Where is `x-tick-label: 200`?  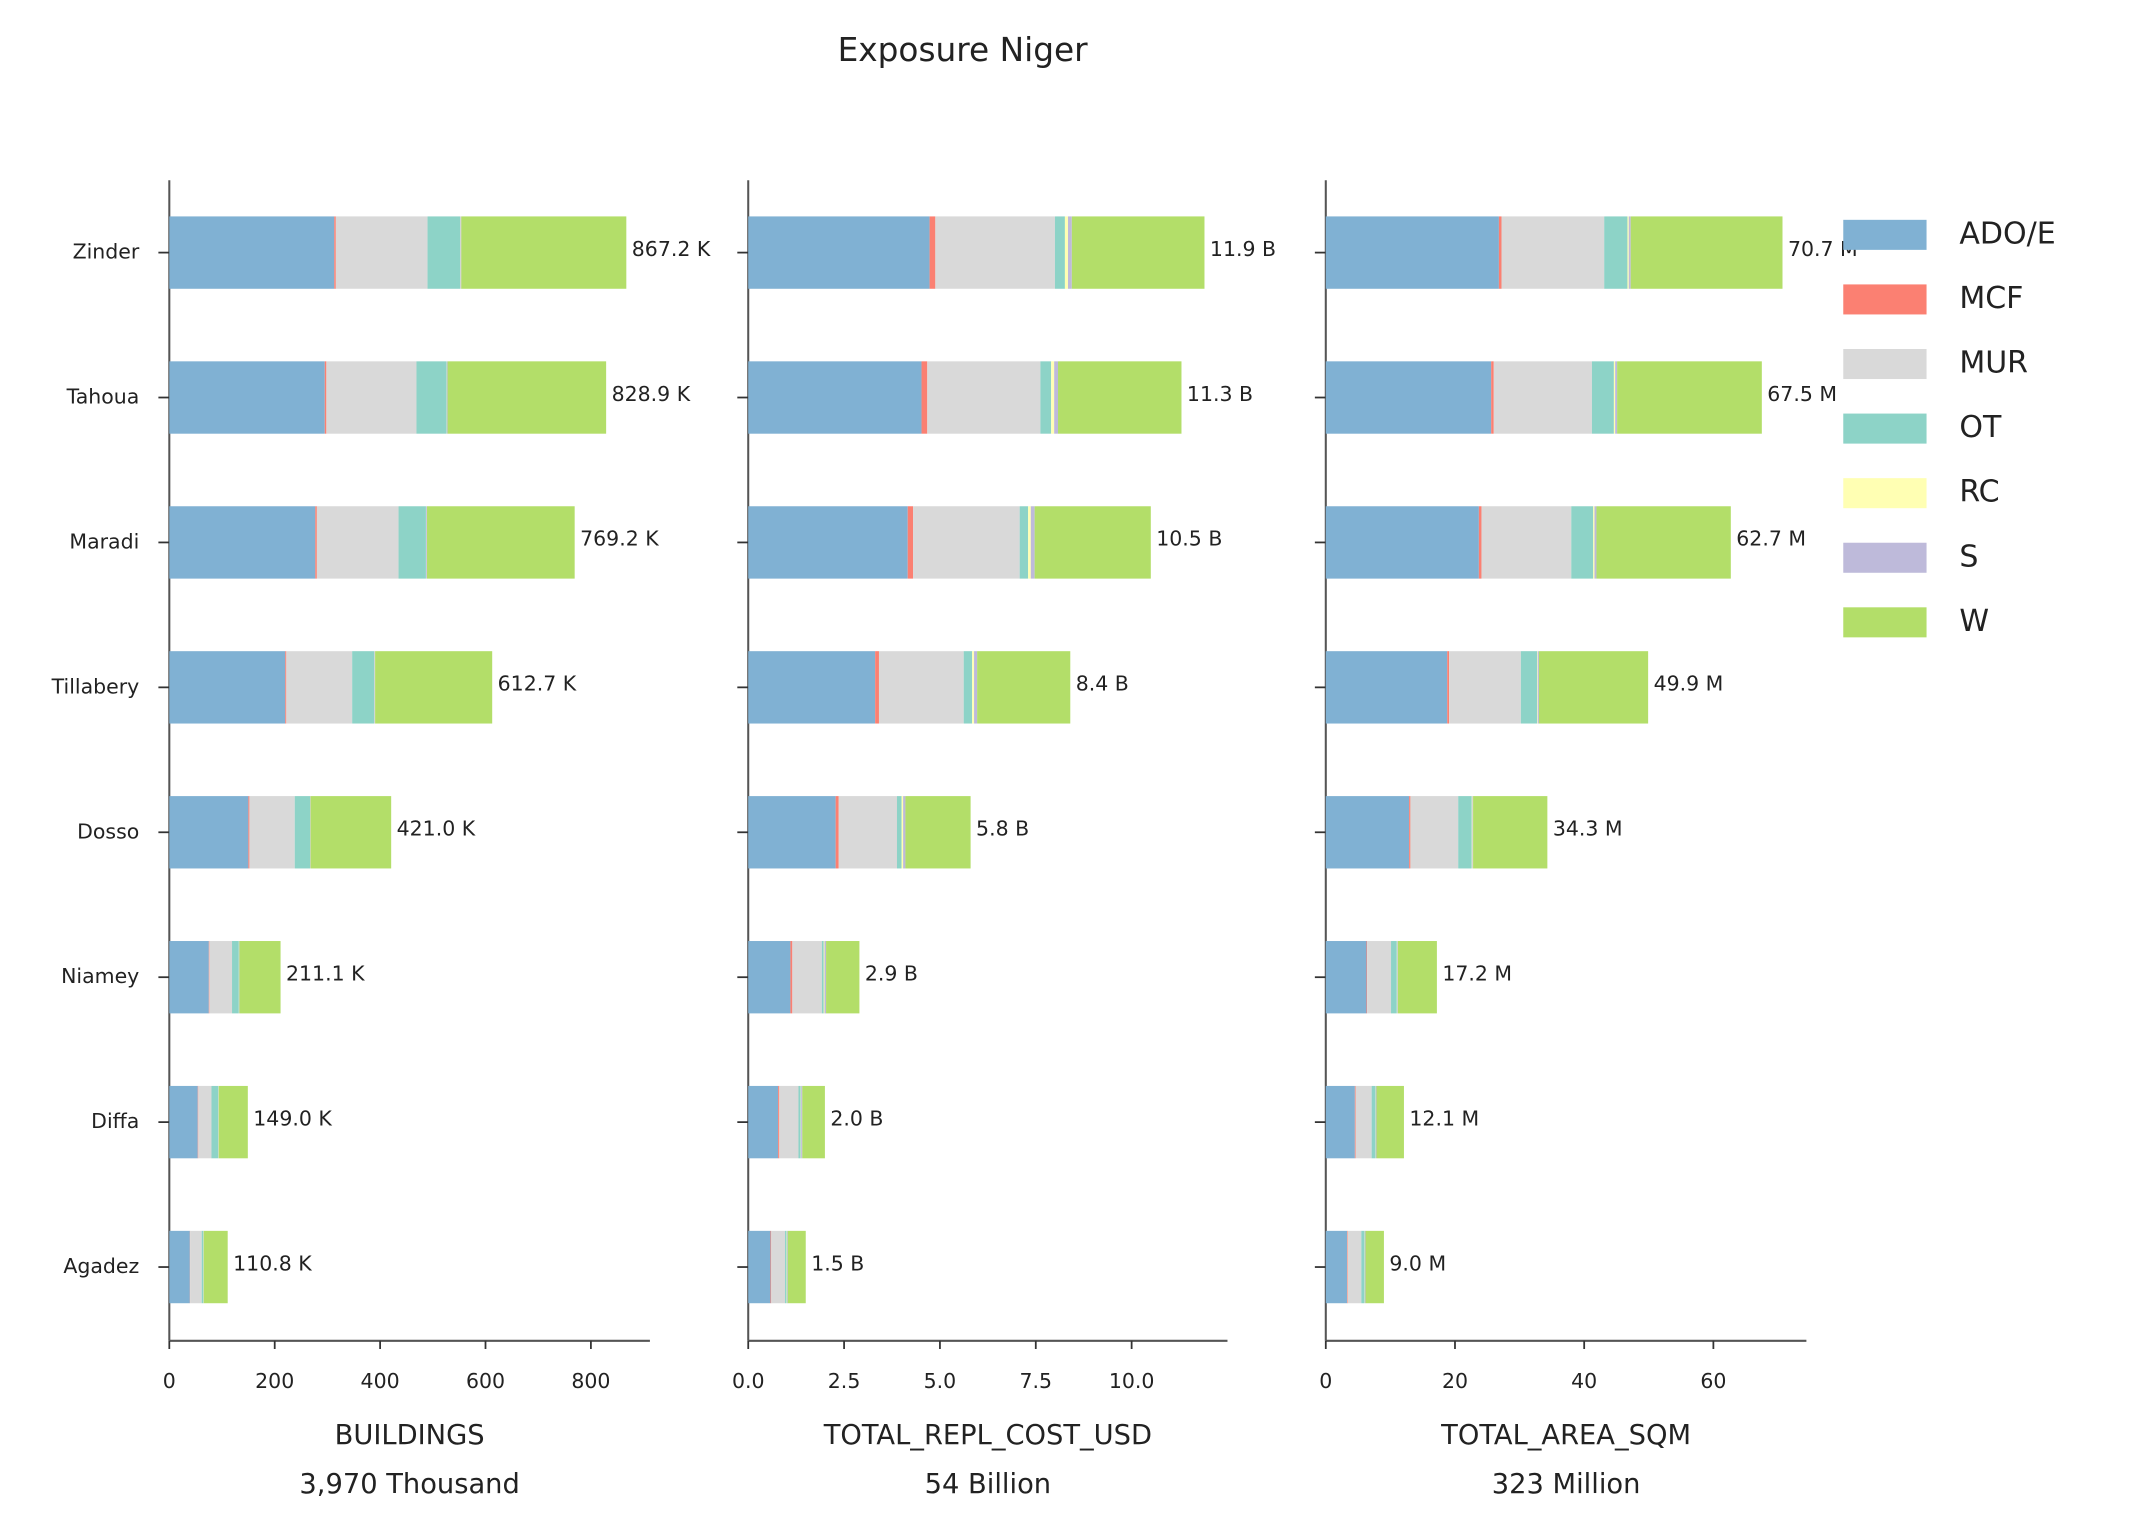
x-tick-label: 200 is located at coordinates (274, 1381).